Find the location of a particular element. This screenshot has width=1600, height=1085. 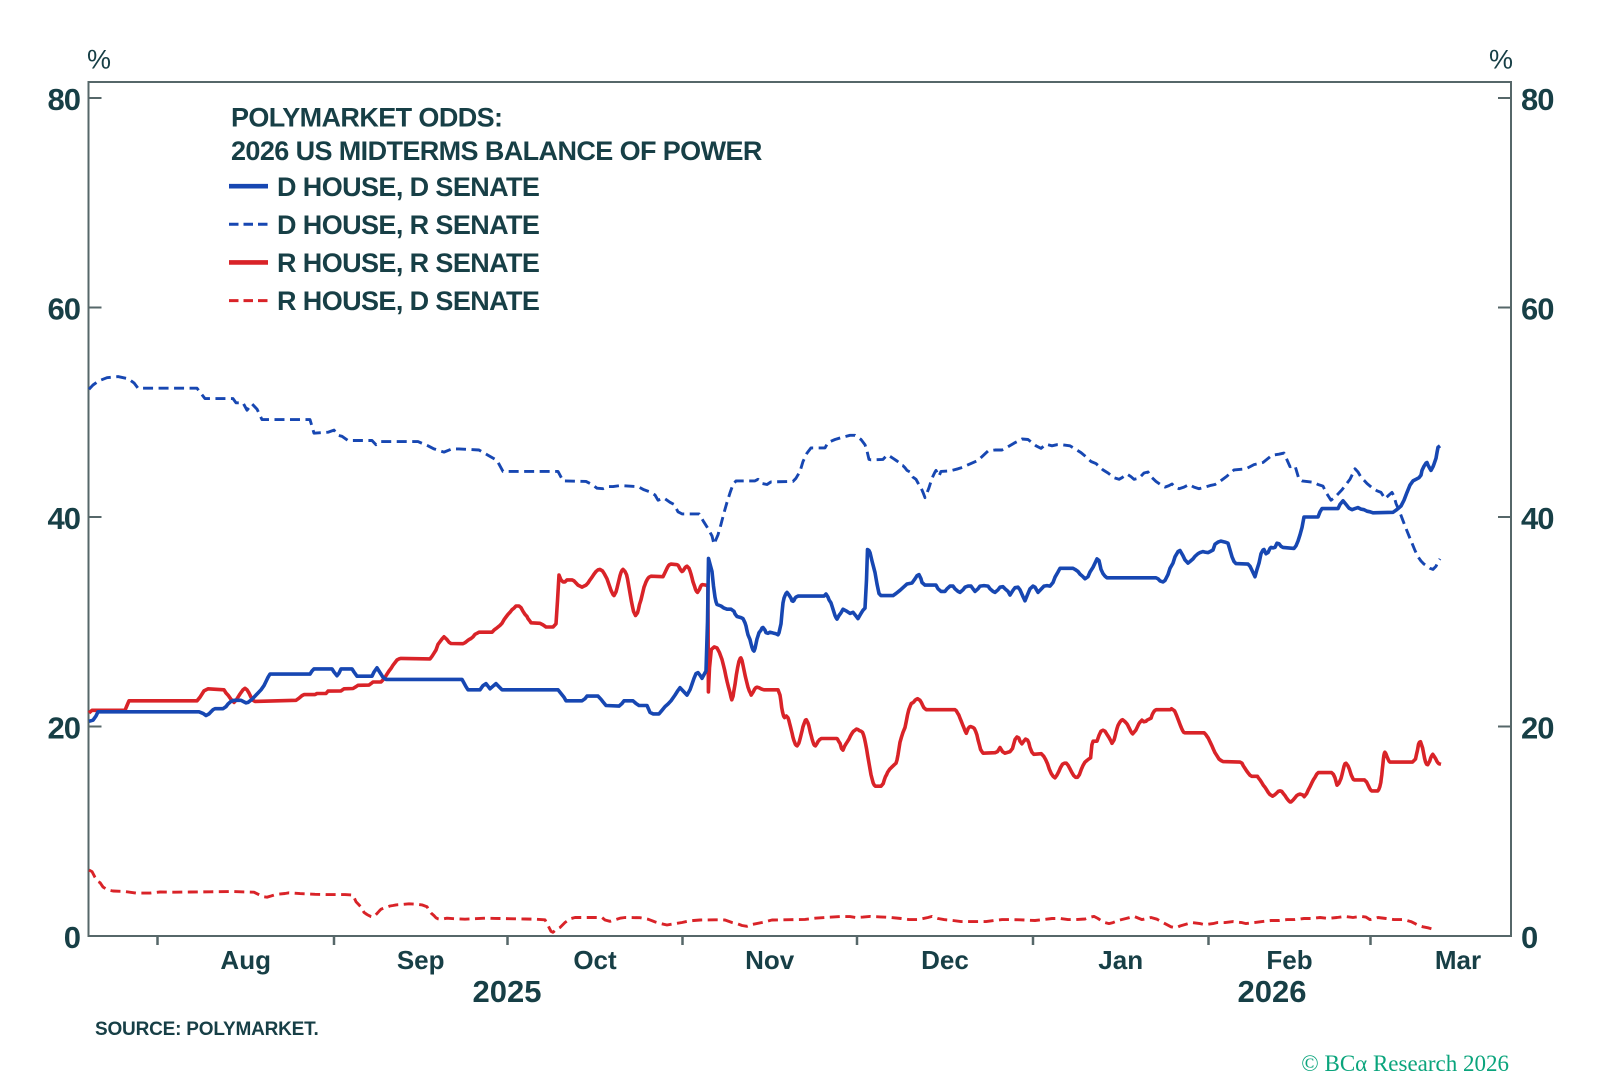

svg-text: R HOUSE, R SENATE is located at coordinates (408, 263).